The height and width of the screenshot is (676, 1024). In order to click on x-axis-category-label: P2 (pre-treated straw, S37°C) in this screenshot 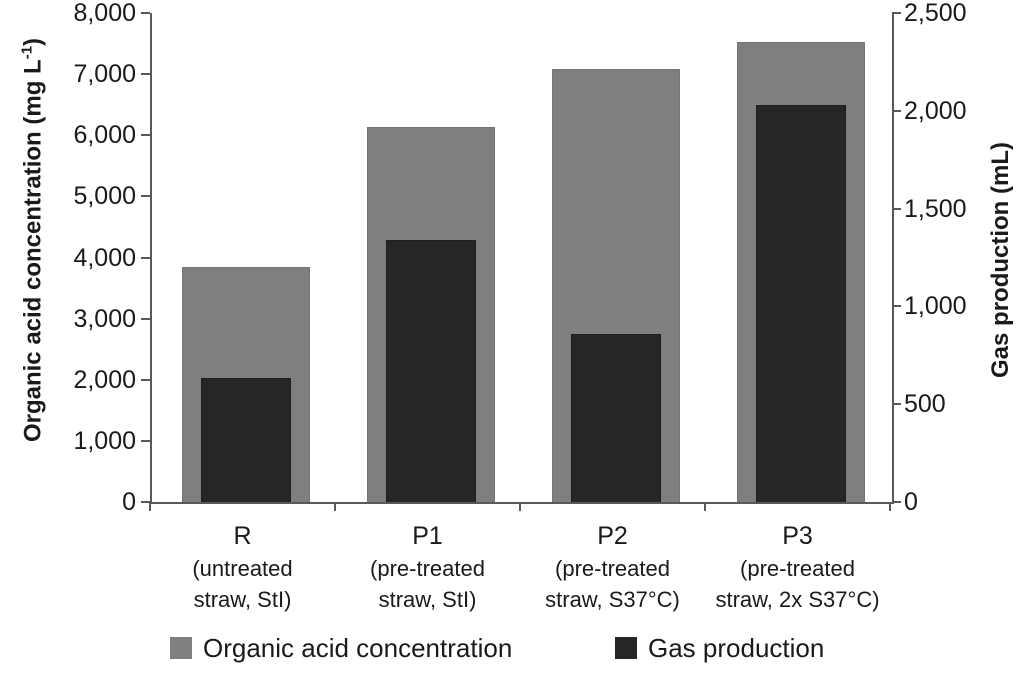, I will do `click(613, 567)`.